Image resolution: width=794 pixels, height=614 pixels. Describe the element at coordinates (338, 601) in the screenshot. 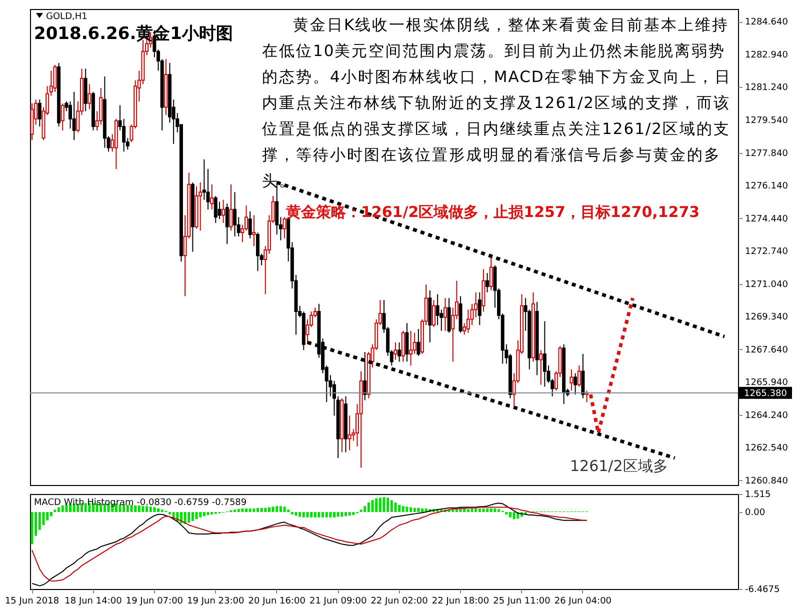

I see `x-tick-label: 21 Jun 09:00` at that location.